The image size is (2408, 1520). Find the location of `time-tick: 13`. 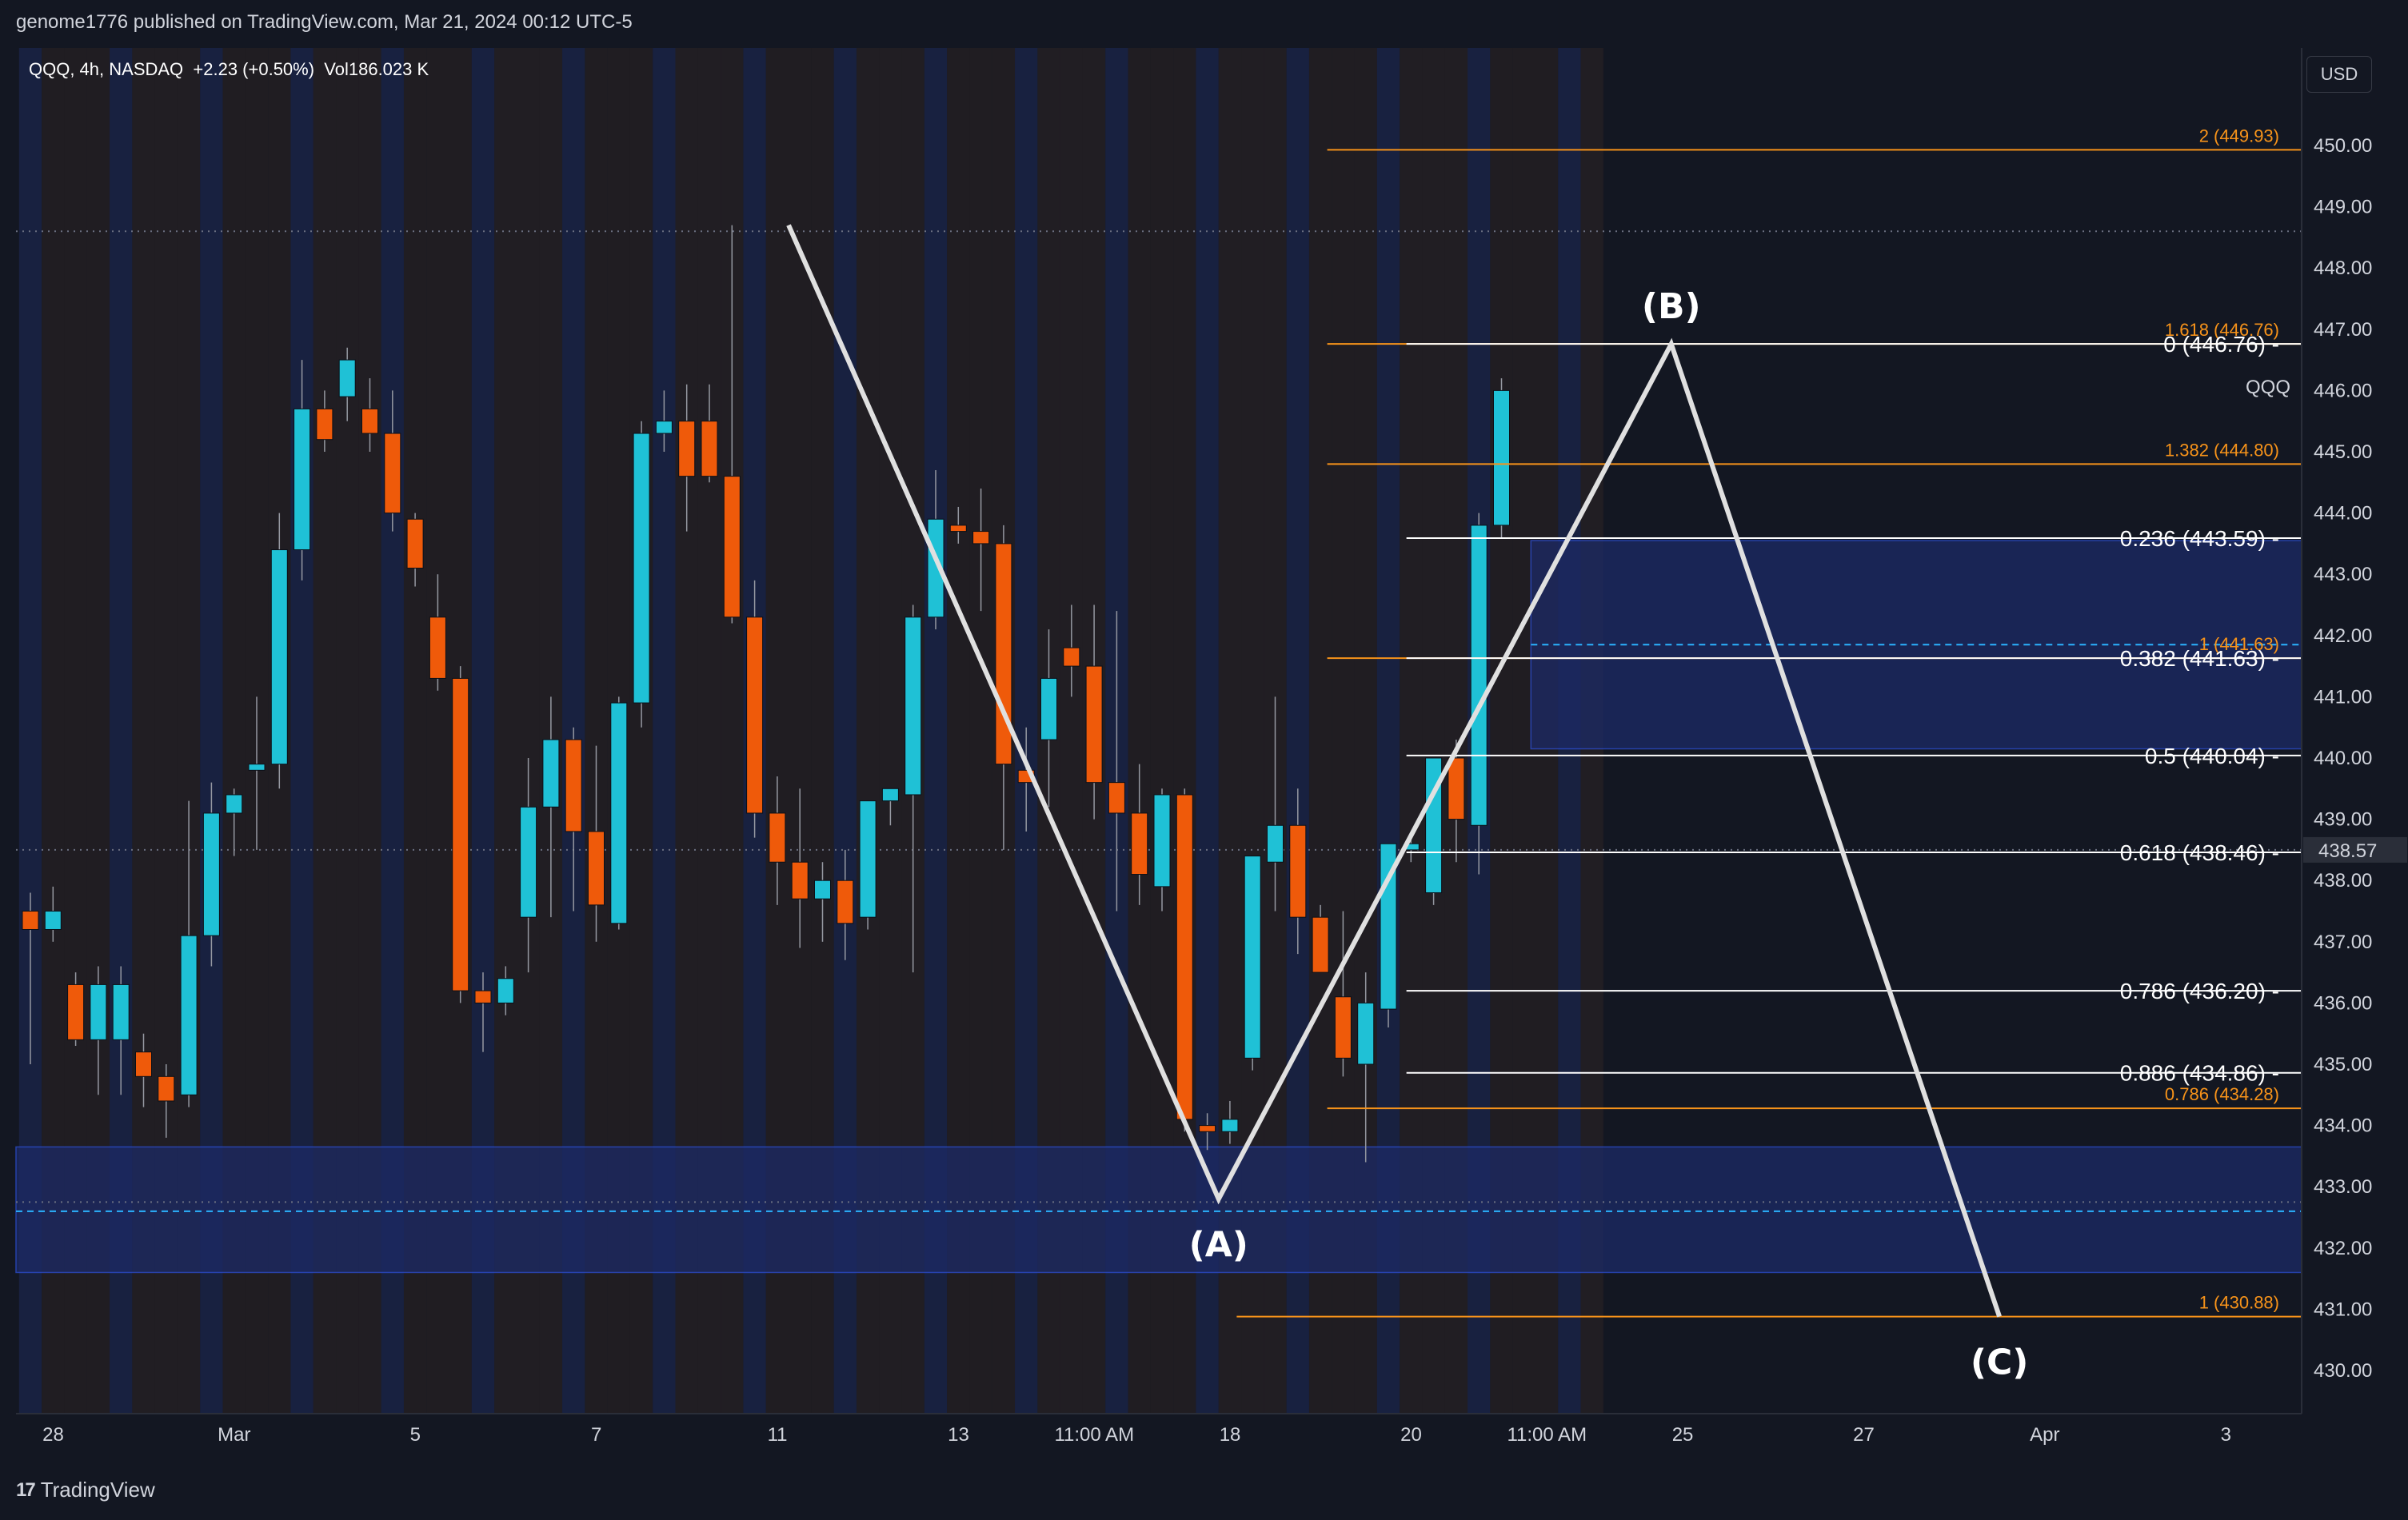

time-tick: 13 is located at coordinates (958, 1435).